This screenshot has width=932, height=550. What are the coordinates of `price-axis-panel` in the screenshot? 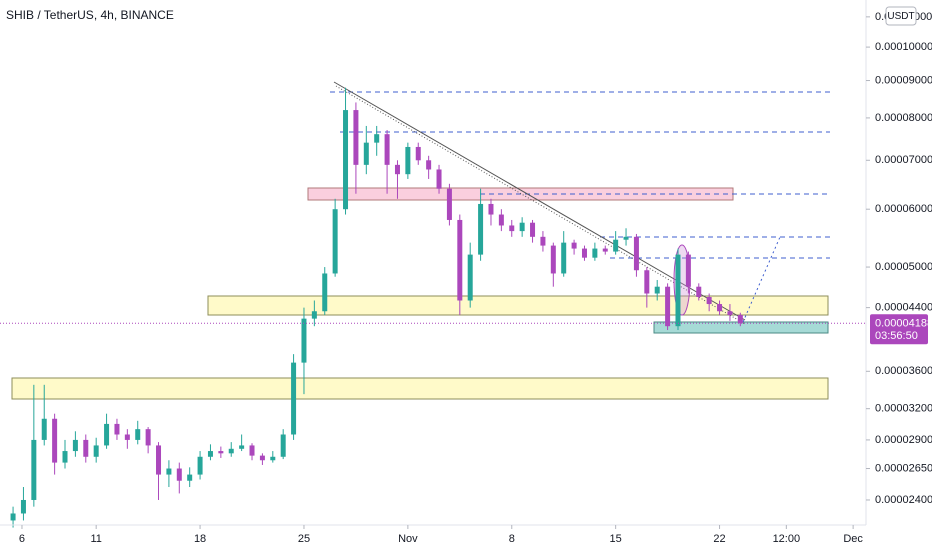 It's located at (899, 275).